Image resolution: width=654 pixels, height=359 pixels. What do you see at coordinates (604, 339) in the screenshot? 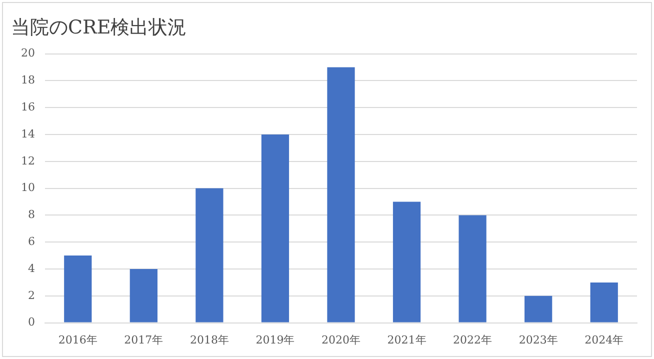
I see `x-tick-label: 2024年` at bounding box center [604, 339].